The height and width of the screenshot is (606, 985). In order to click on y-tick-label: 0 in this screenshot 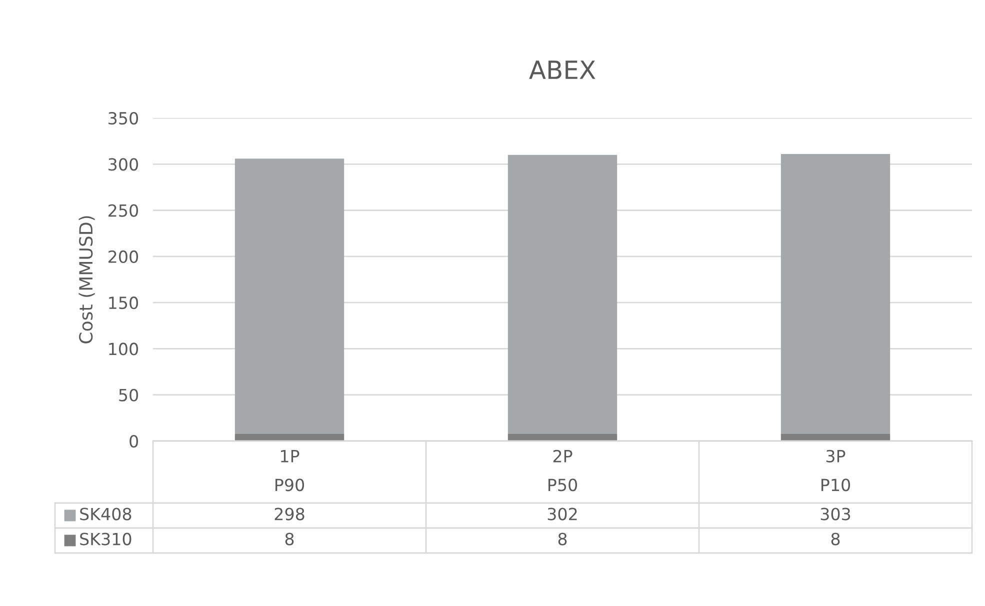, I will do `click(134, 441)`.